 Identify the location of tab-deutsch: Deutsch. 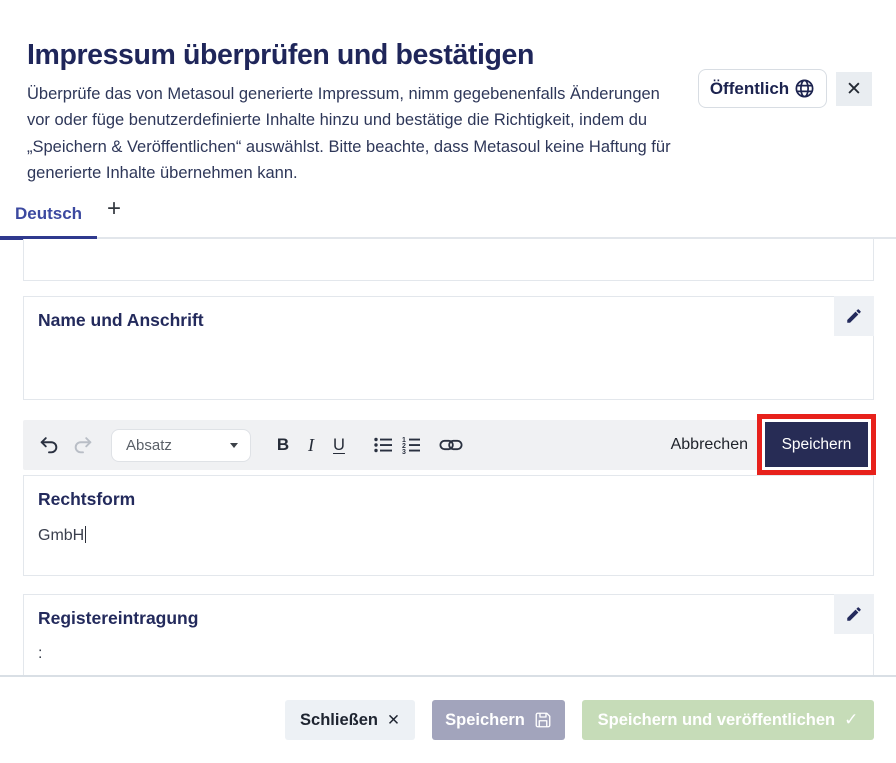
(48, 214).